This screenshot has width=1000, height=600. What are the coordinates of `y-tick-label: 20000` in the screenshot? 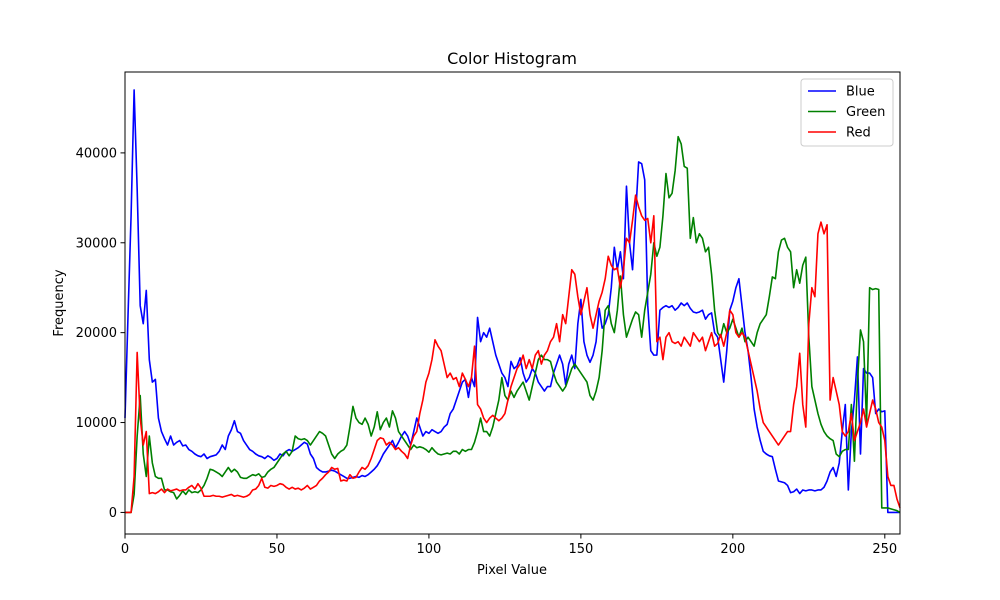 It's located at (96, 333).